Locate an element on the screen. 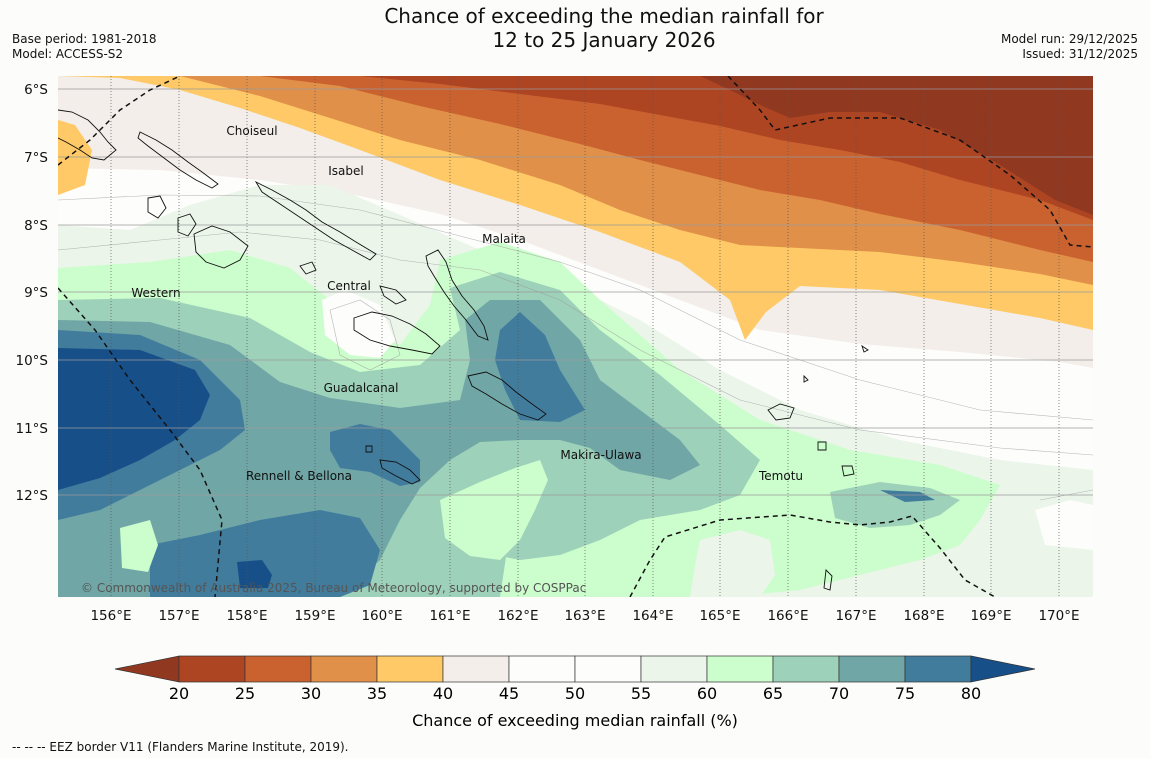  colorbar-tick: 25 is located at coordinates (245, 693).